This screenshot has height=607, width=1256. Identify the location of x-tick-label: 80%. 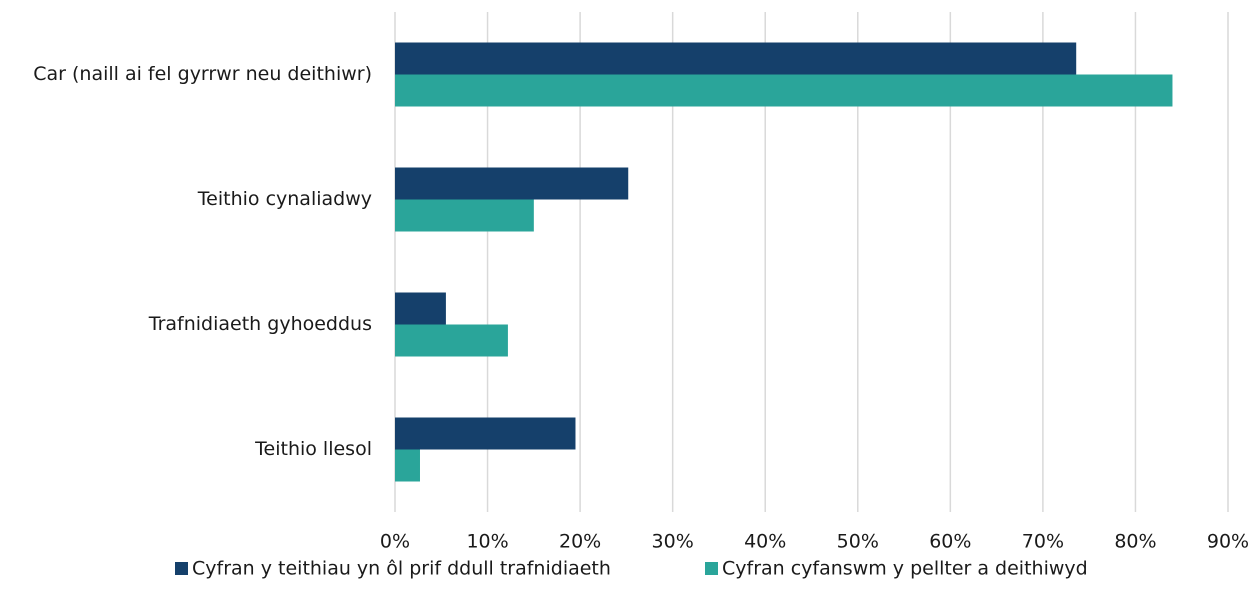
(1135, 542).